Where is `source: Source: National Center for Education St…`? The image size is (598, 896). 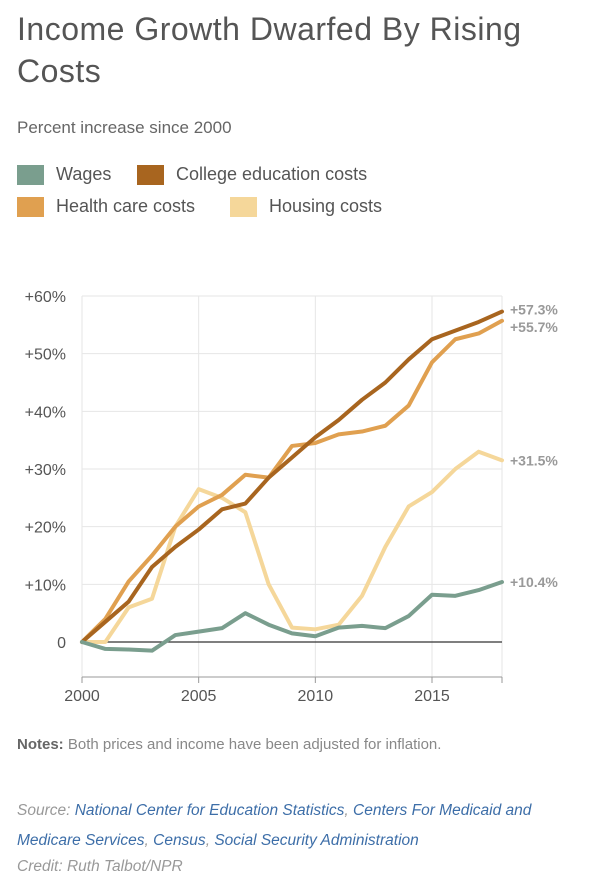
source: Source: National Center for Education St… is located at coordinates (274, 825).